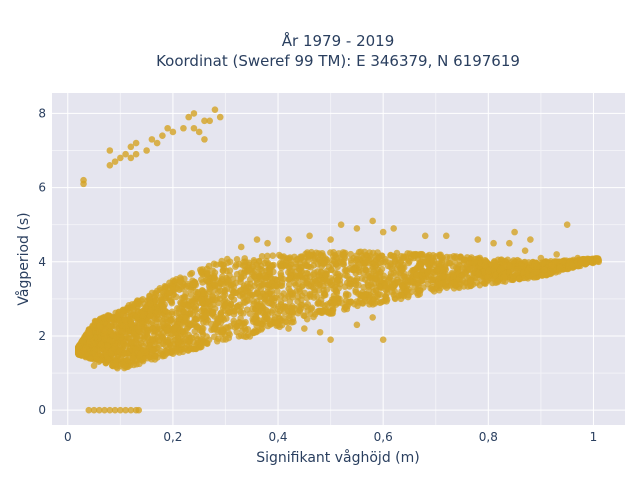  I want to click on y-tick-label: 8, so click(42, 113).